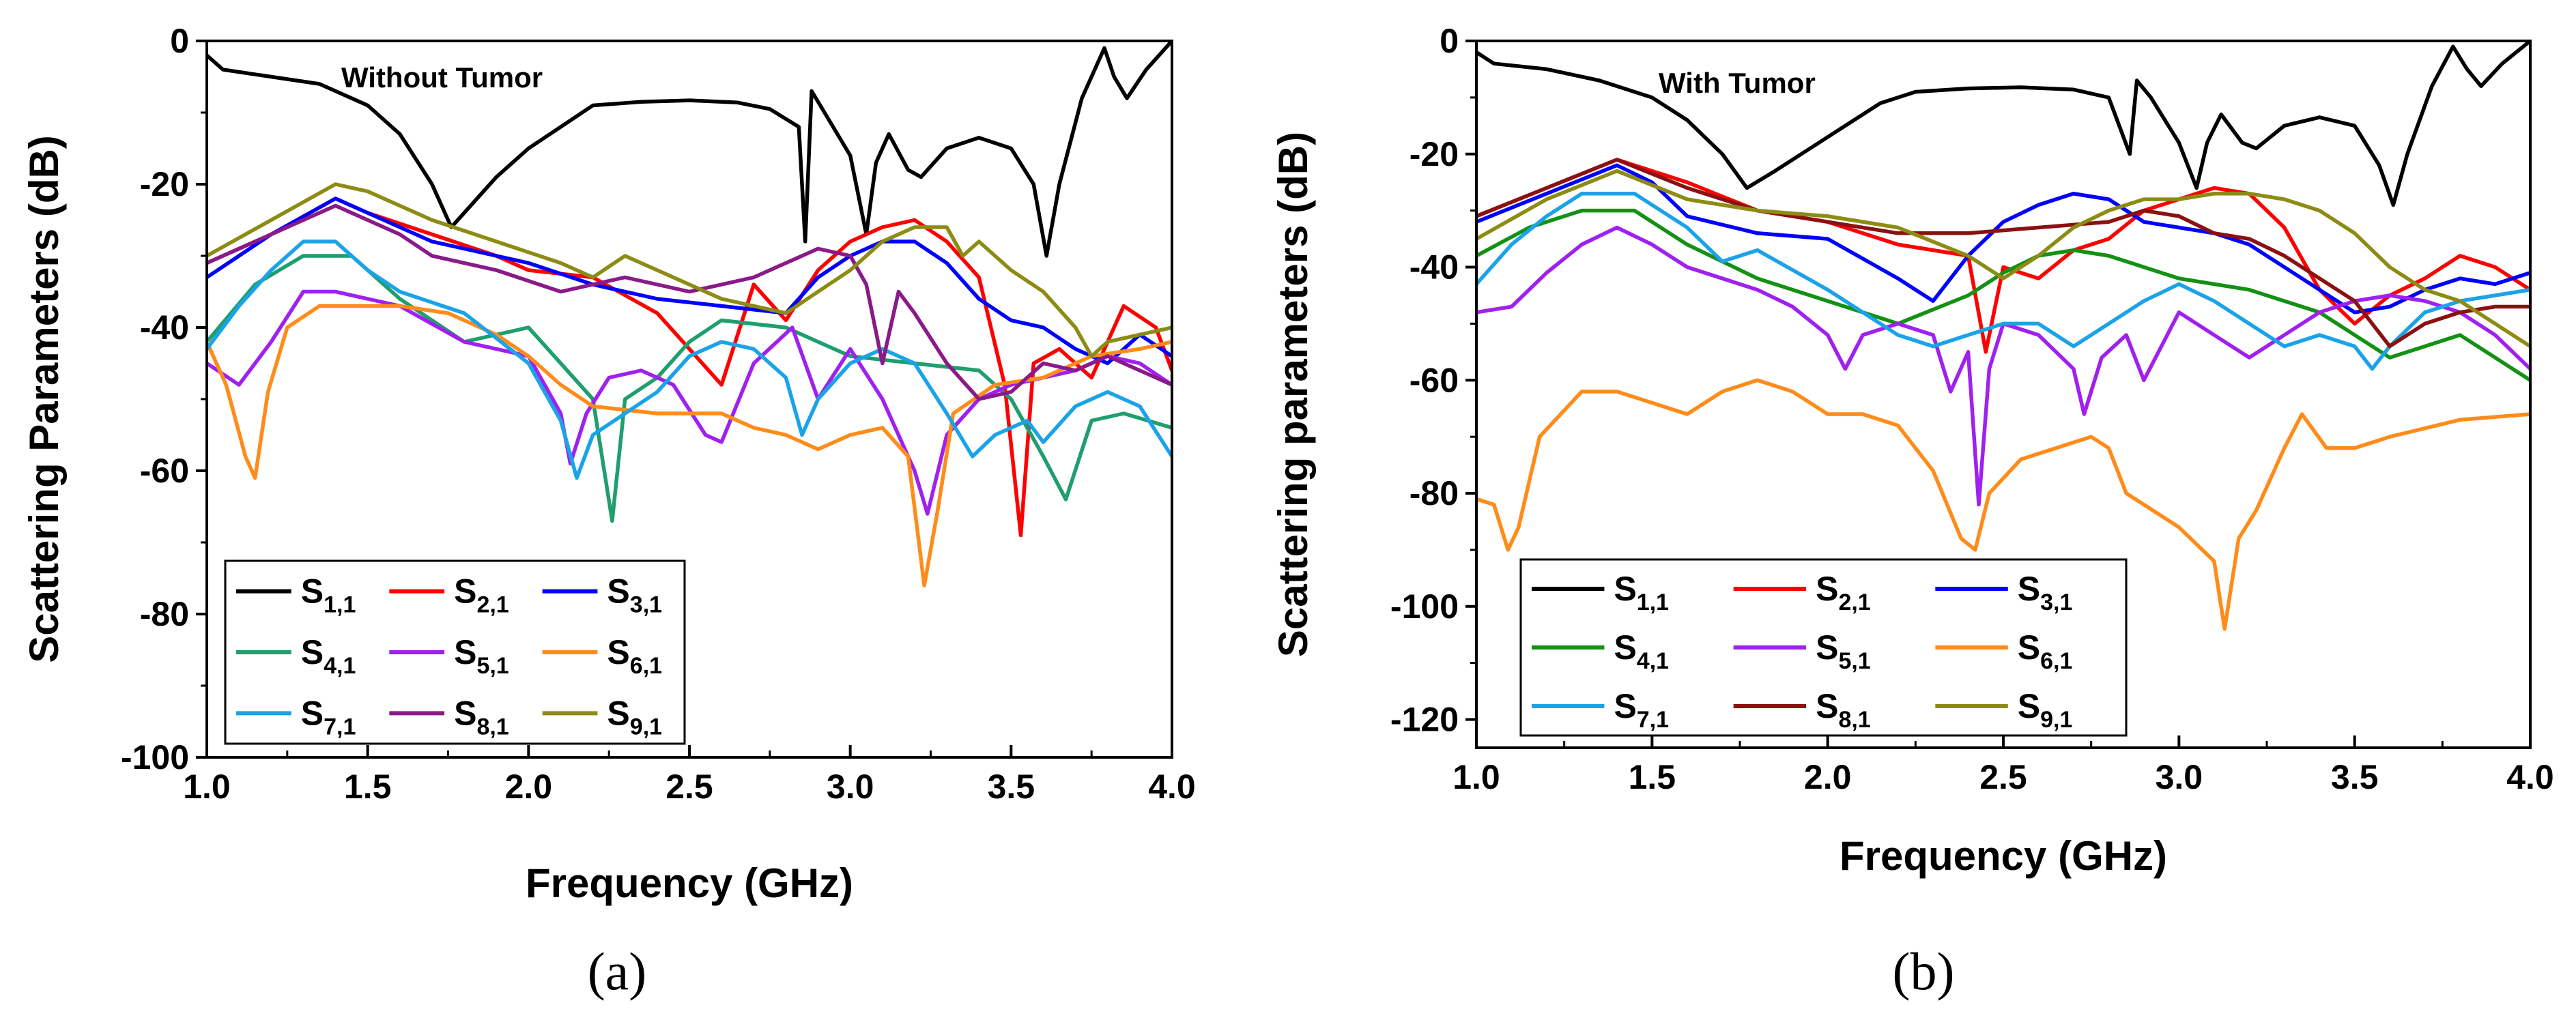 The image size is (2576, 1020). What do you see at coordinates (442, 77) in the screenshot?
I see `chart-annotation-a: Without Tumor` at bounding box center [442, 77].